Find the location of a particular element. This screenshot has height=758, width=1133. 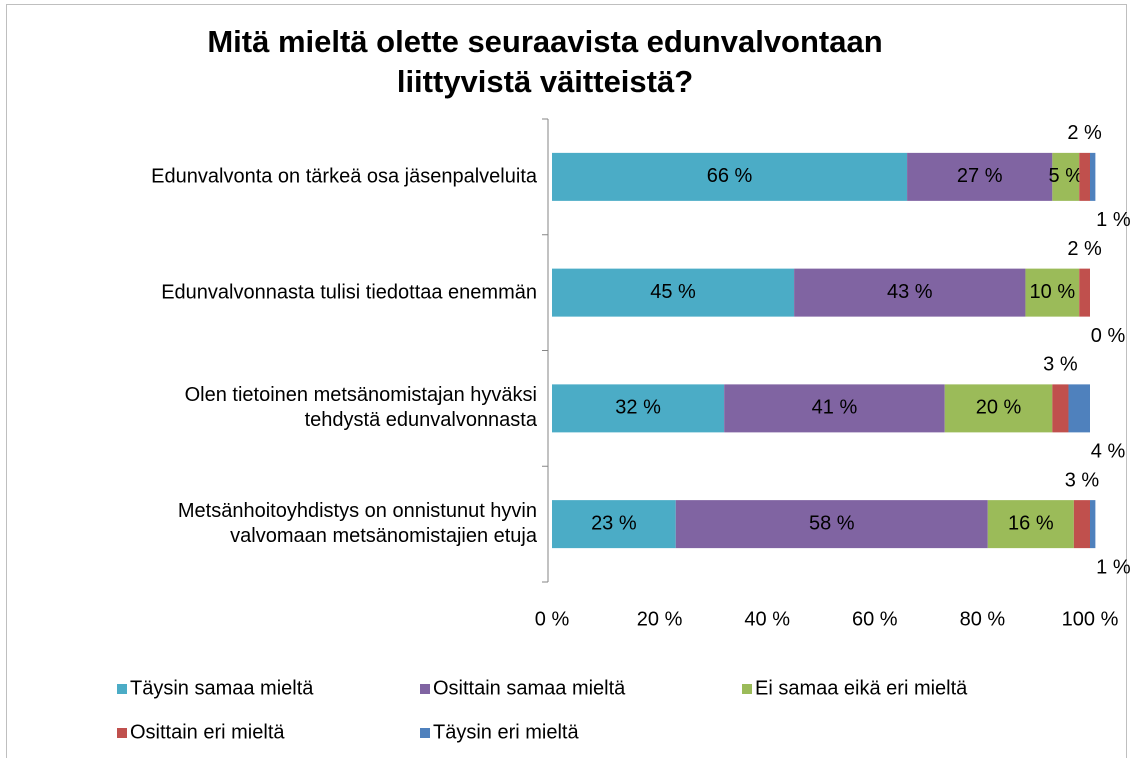

legend-label: Osittain samaa mieltä is located at coordinates (529, 688).